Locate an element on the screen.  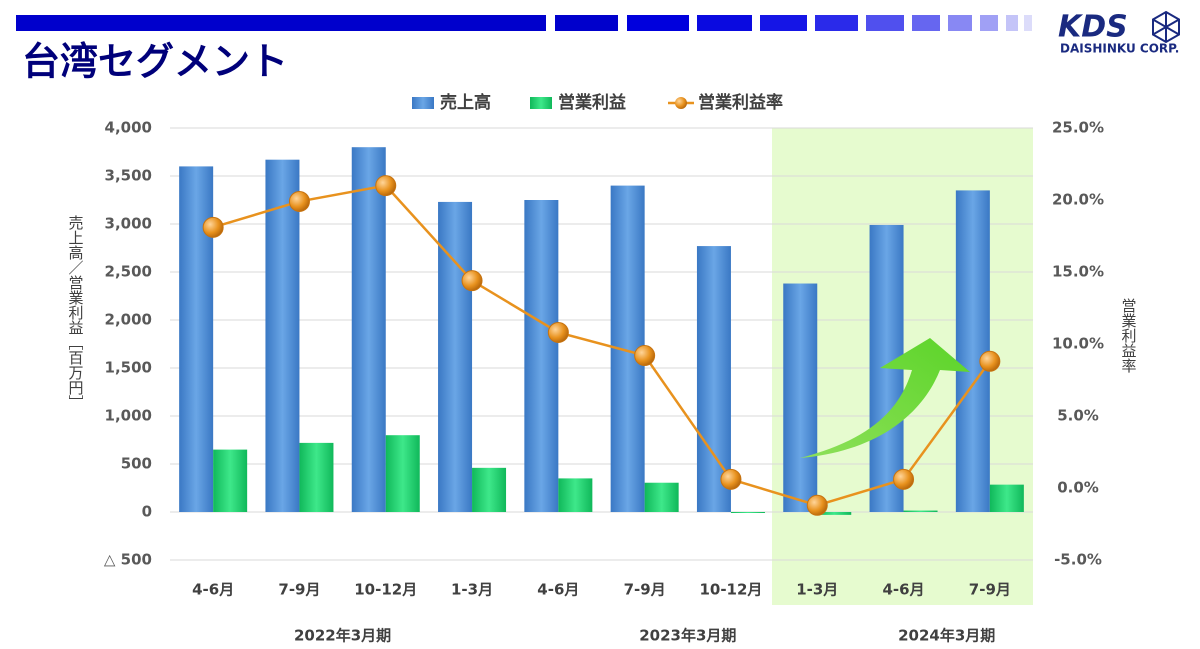
y2-tick-label: 10.0% is located at coordinates (1078, 344).